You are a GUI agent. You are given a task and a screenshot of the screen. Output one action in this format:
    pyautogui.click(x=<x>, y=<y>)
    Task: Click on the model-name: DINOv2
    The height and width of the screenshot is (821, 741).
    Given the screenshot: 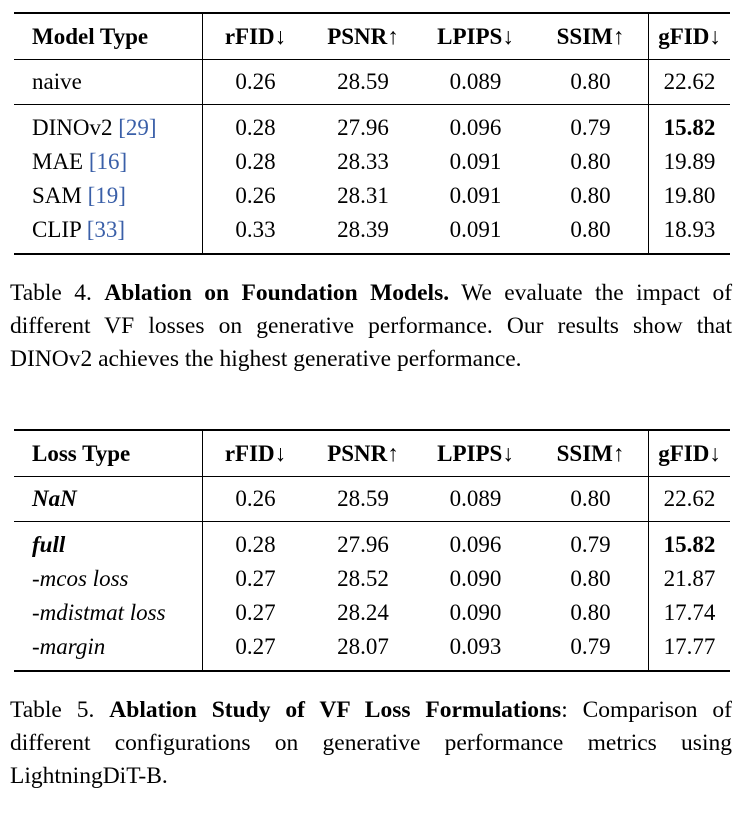 What is the action you would take?
    pyautogui.click(x=72, y=127)
    